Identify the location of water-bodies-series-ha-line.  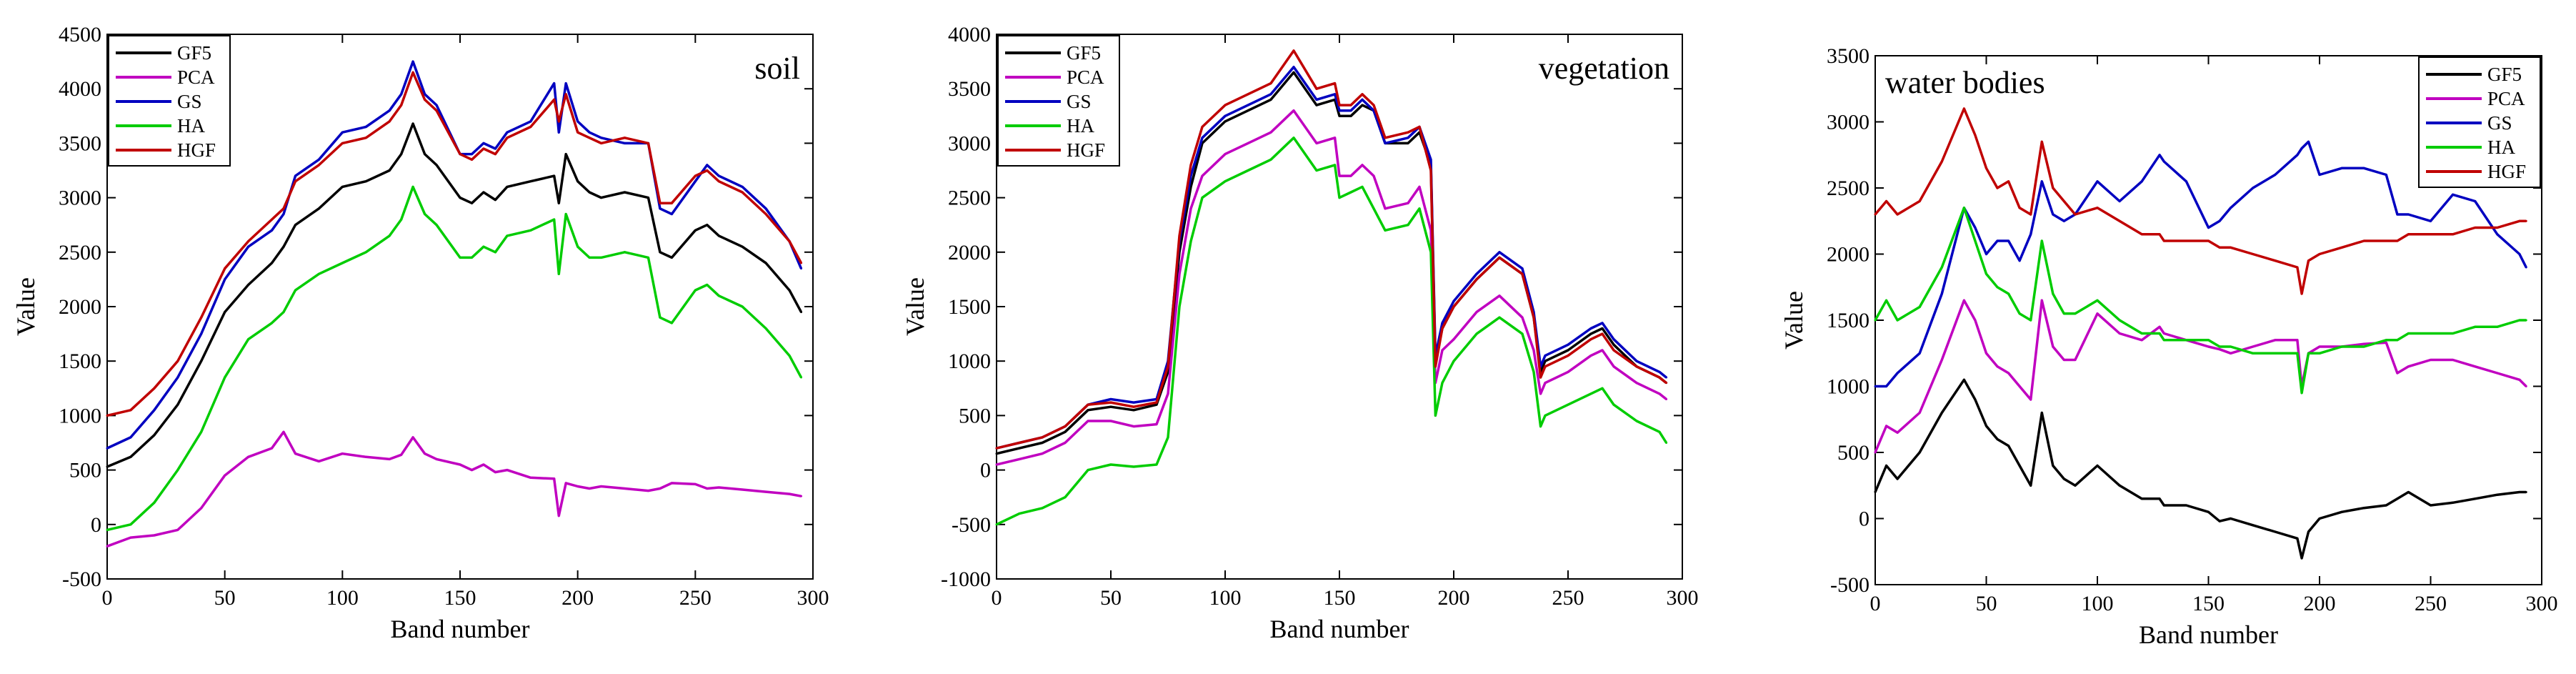
(2200, 301).